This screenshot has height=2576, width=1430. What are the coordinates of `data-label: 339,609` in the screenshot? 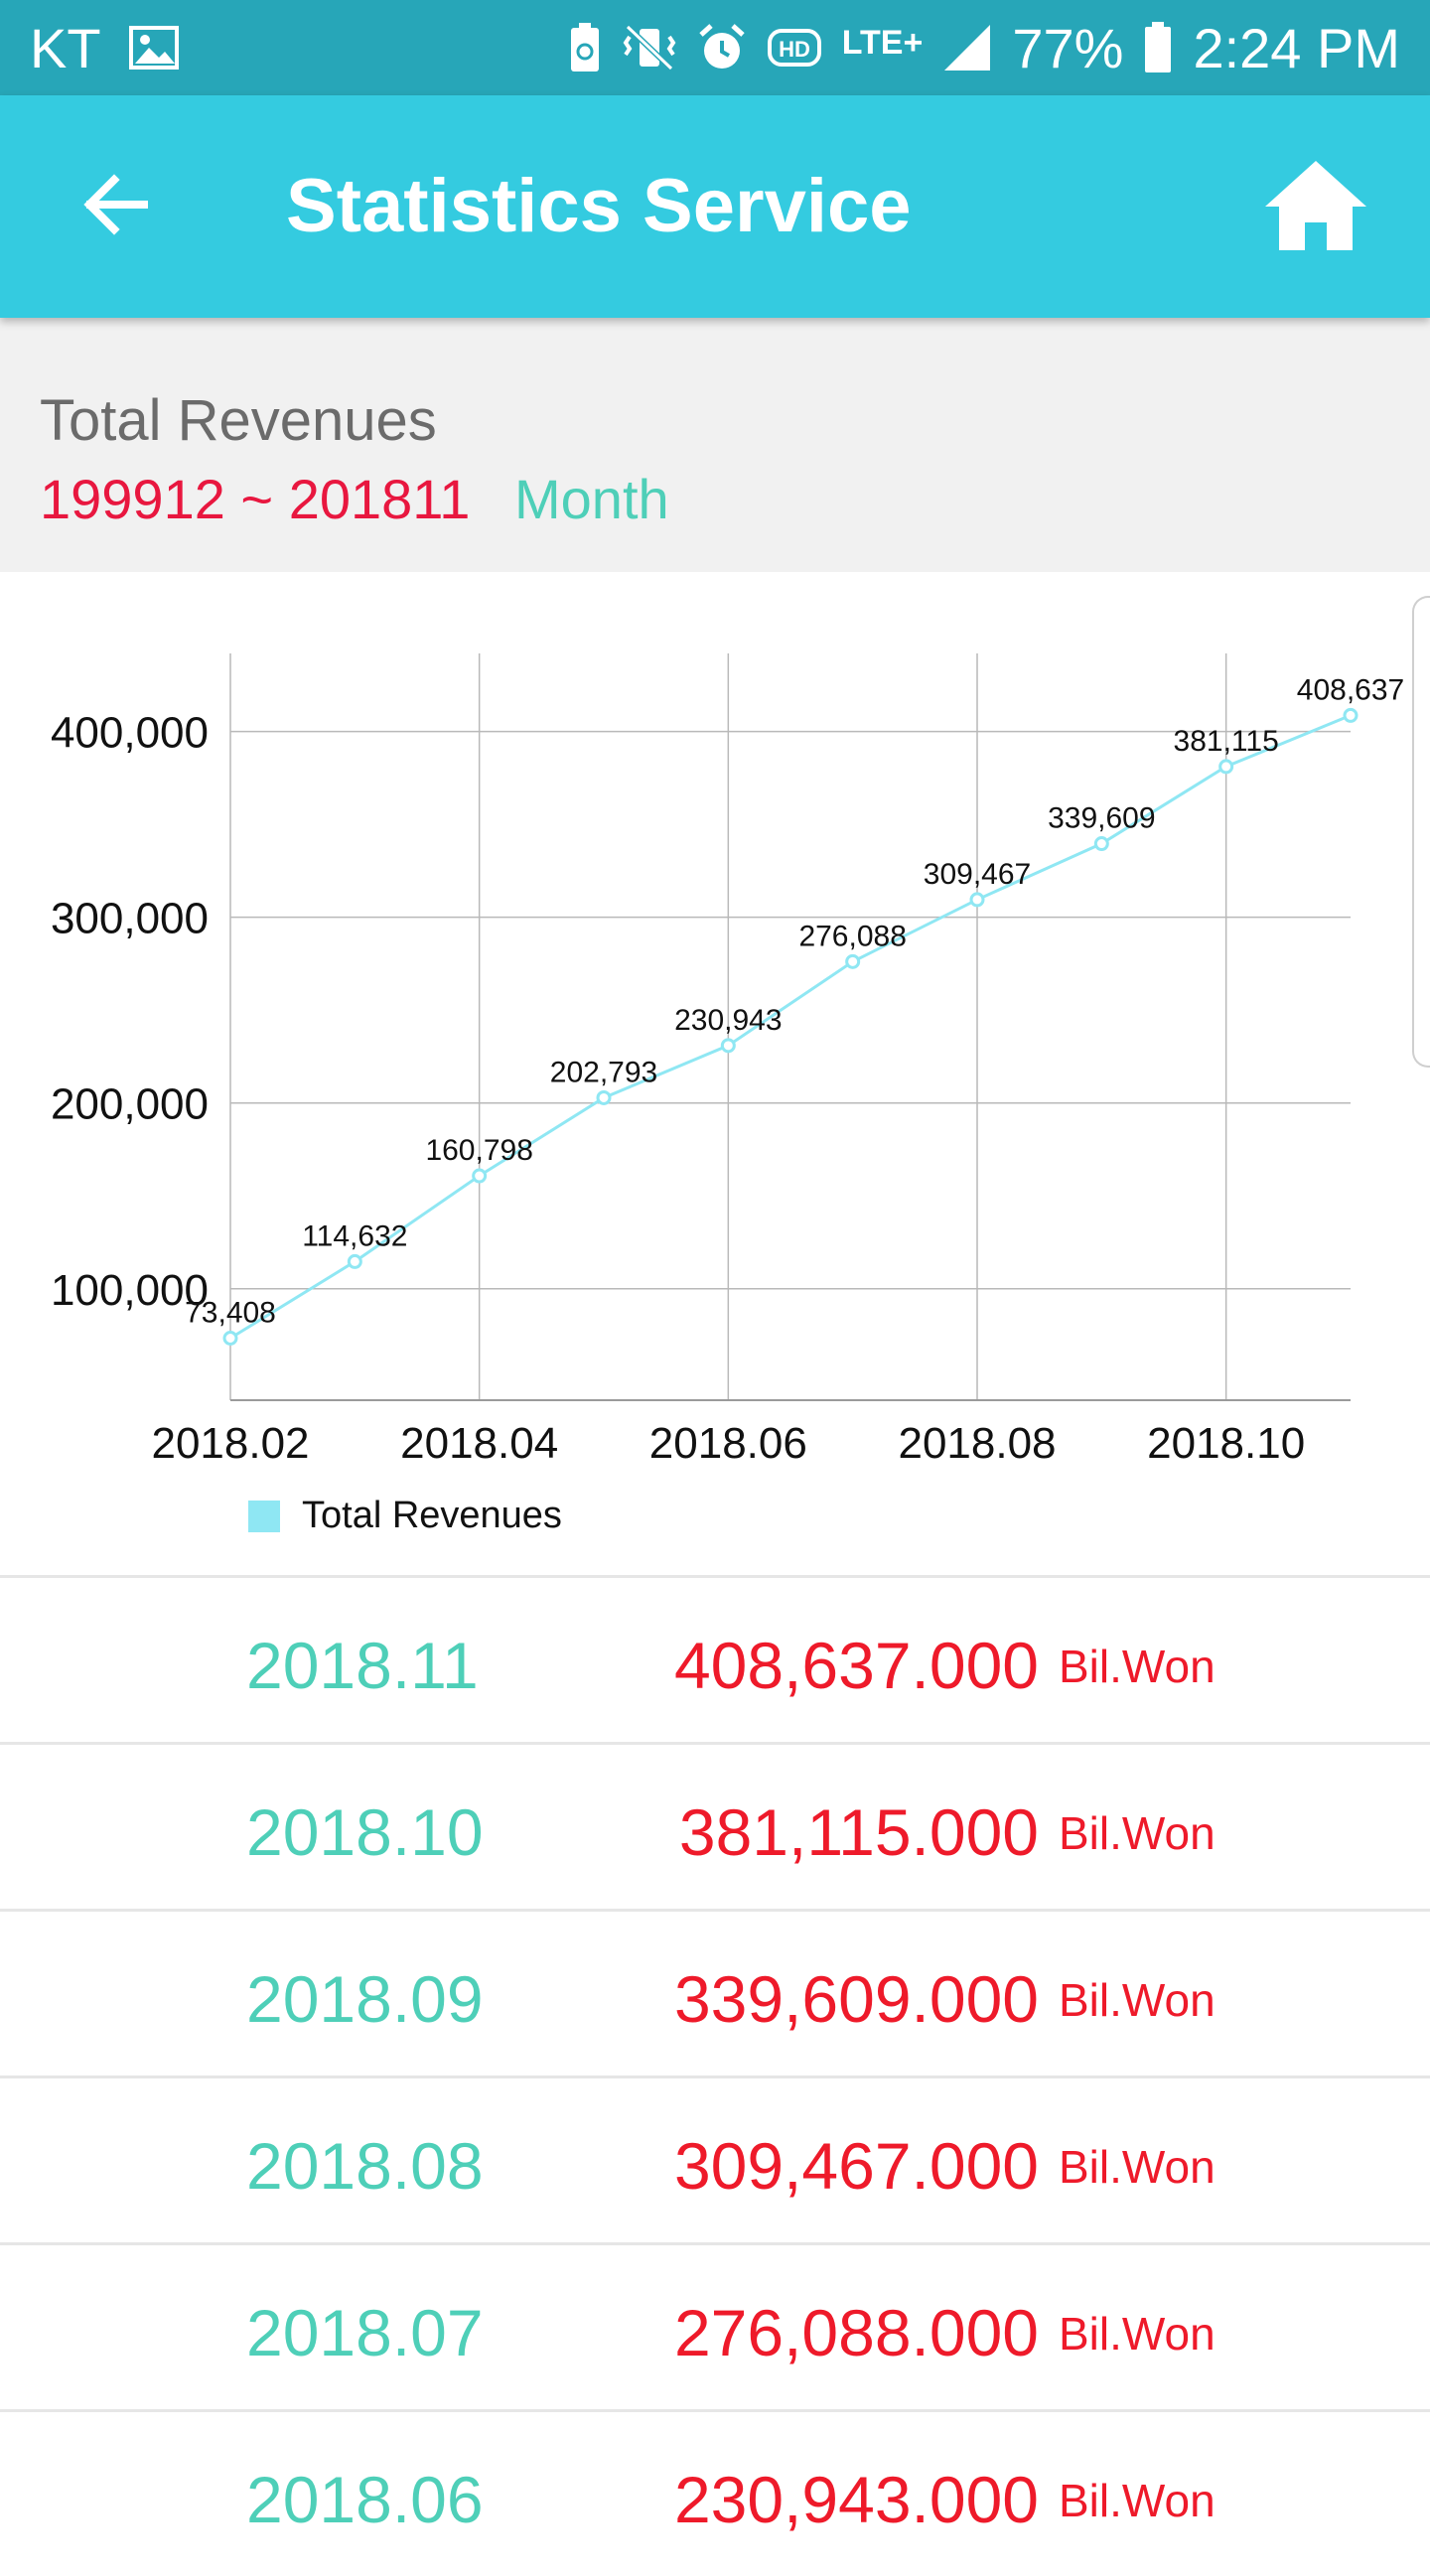 It's located at (1101, 818).